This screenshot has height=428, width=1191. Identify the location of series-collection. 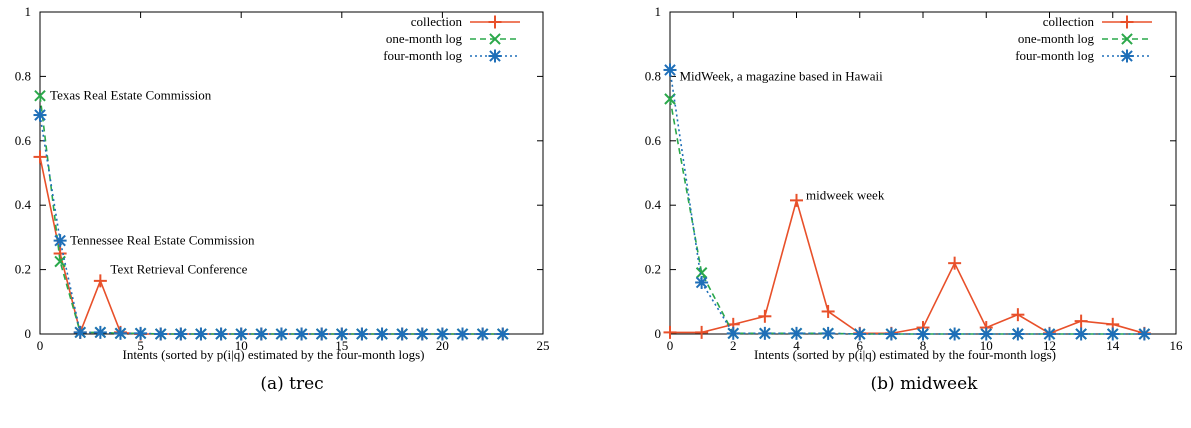
(907, 266).